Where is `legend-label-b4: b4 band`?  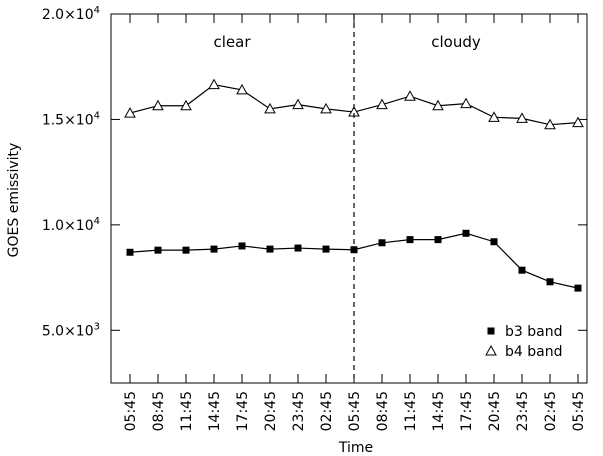 legend-label-b4: b4 band is located at coordinates (533, 352).